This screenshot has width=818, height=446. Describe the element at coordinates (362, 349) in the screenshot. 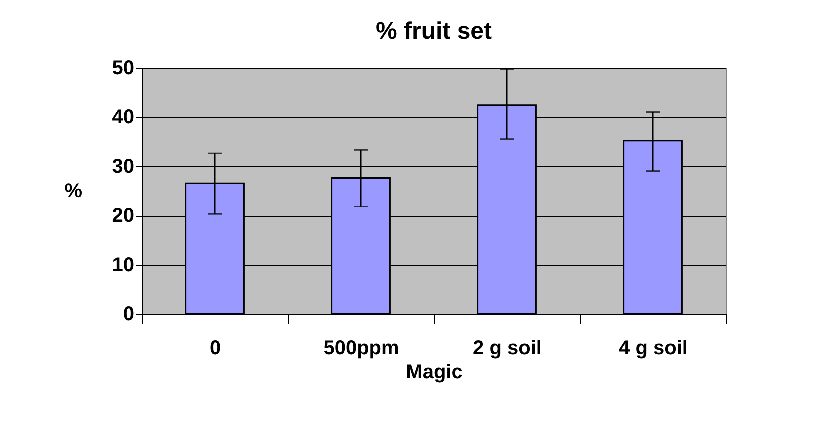

I see `x-tick-label: 500ppm` at that location.